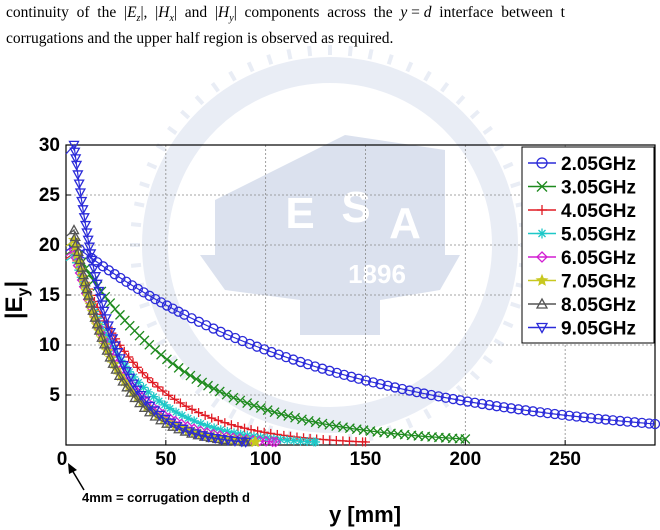  What do you see at coordinates (355, 207) in the screenshot?
I see `watermark-letter: S` at bounding box center [355, 207].